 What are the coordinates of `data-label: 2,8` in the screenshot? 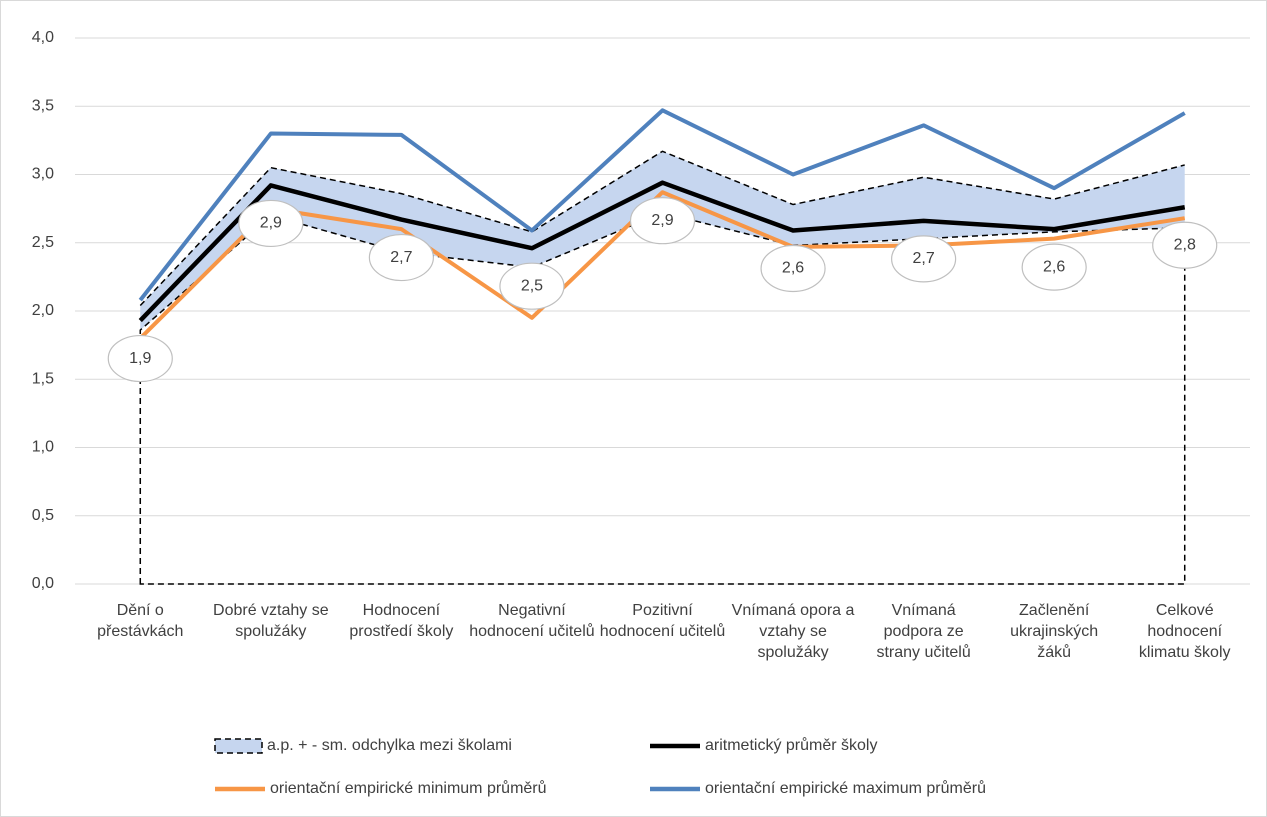 It's located at (1185, 244).